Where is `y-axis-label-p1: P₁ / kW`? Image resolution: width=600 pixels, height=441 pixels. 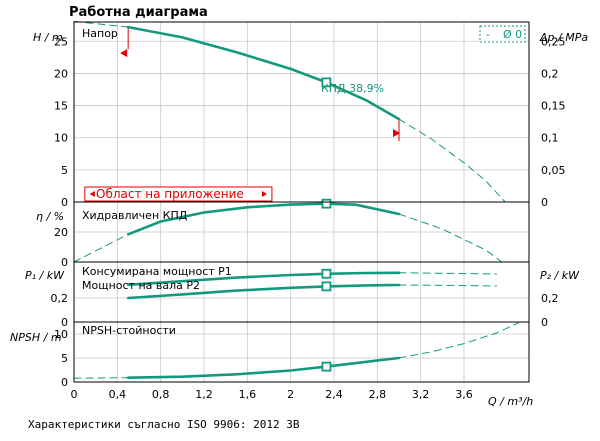
y-axis-label-p1: P₁ / kW is located at coordinates (45, 275).